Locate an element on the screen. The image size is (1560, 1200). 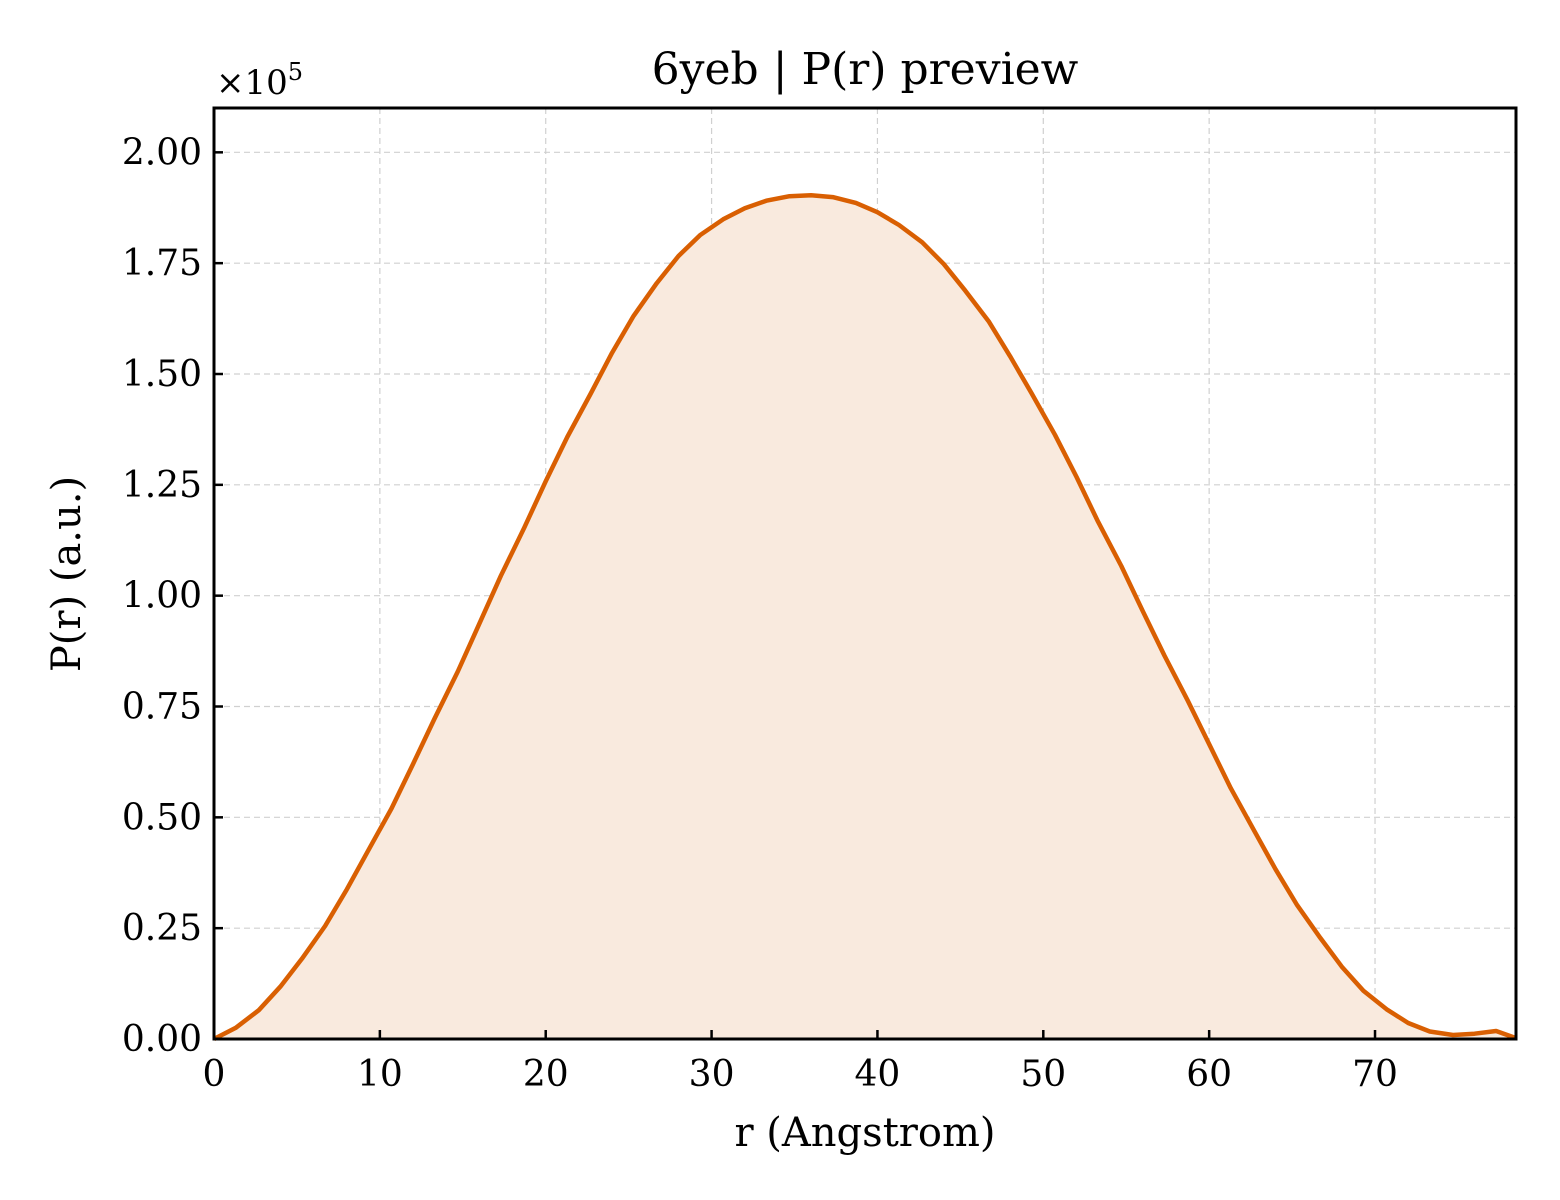
y-tick-label: 1.75 is located at coordinates (162, 263).